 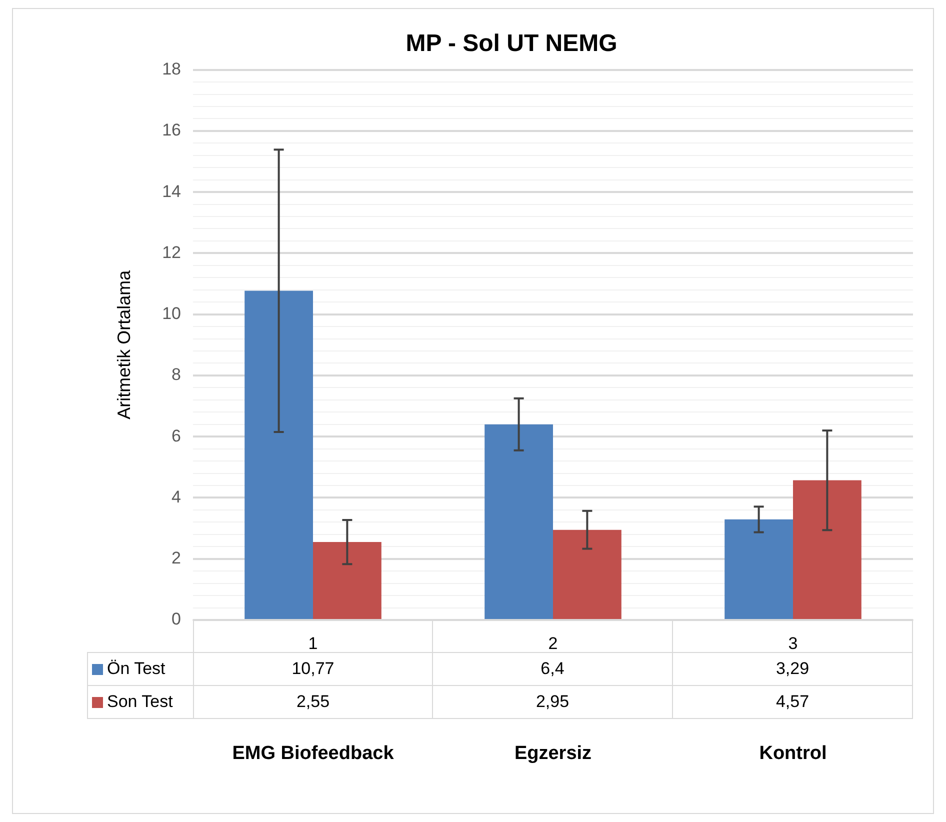 What do you see at coordinates (176, 436) in the screenshot?
I see `y-tick-label: 6` at bounding box center [176, 436].